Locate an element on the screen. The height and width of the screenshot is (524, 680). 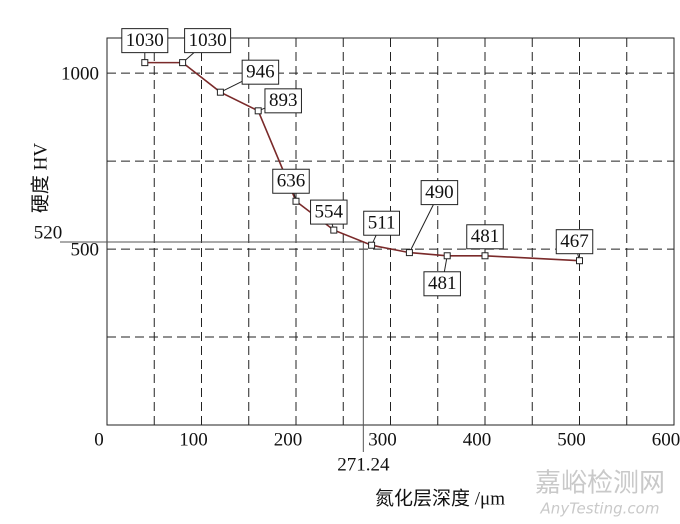
x-tick-label: 200 is located at coordinates (288, 439).